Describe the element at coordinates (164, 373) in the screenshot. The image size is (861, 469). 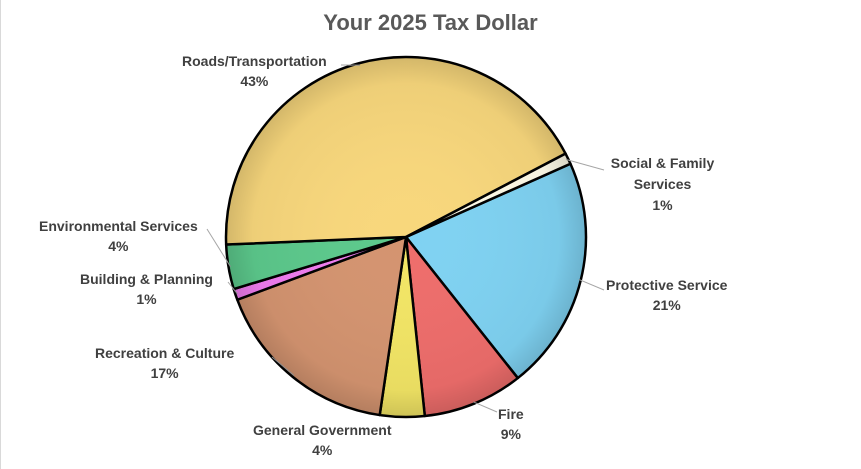
I see `label-pct: 17%` at that location.